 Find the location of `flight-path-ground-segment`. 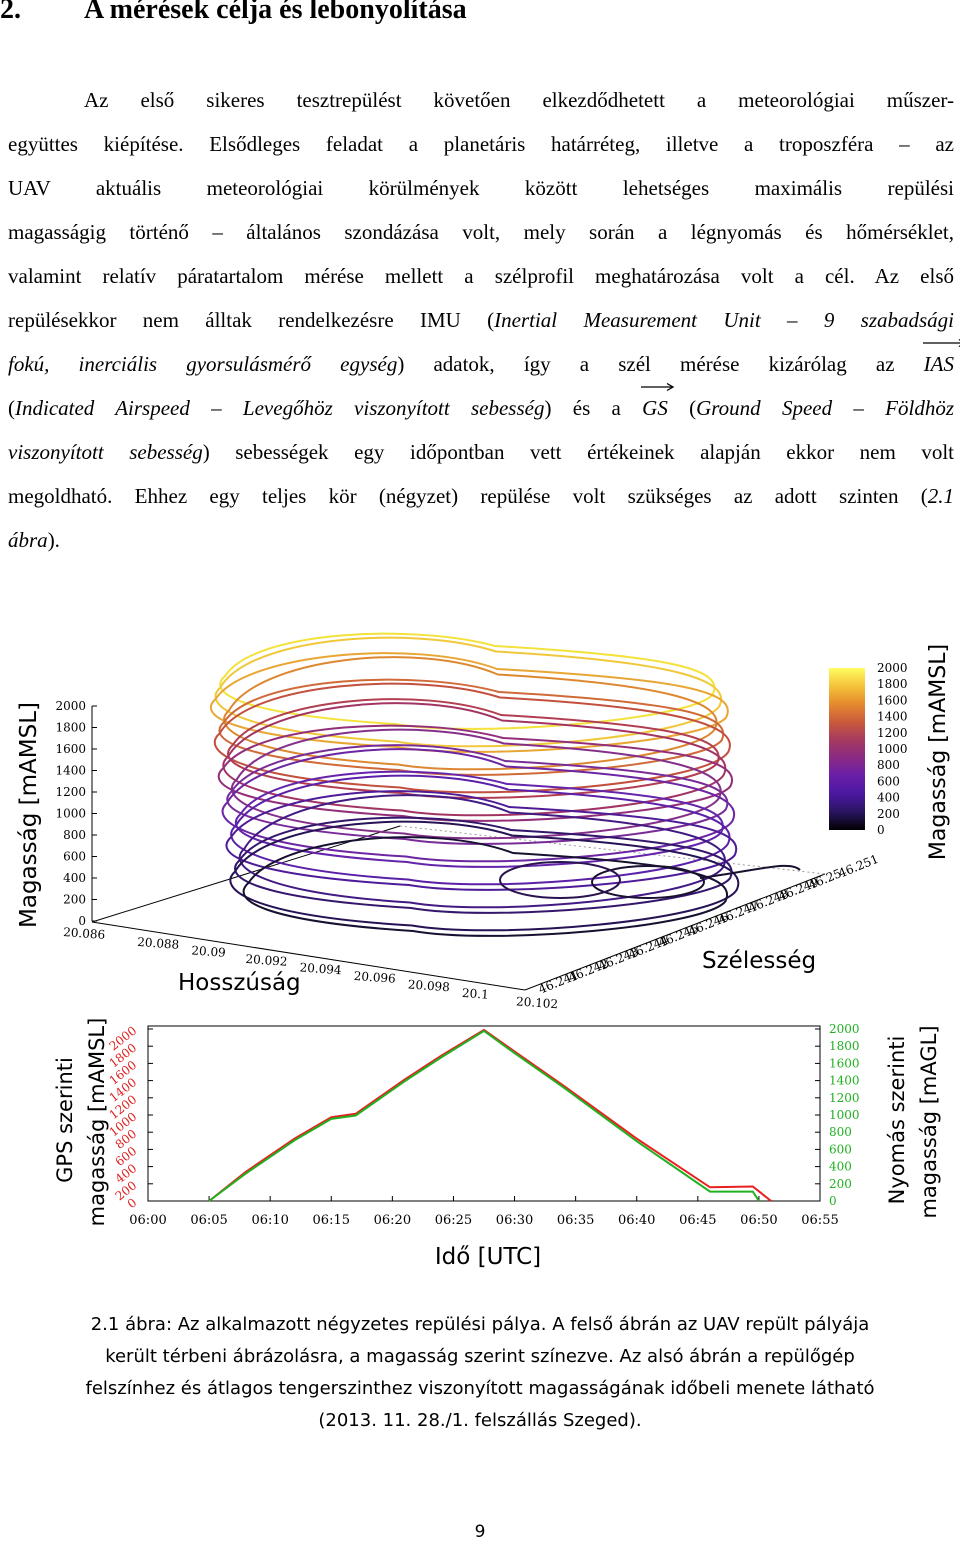

flight-path-ground-segment is located at coordinates (750, 871).